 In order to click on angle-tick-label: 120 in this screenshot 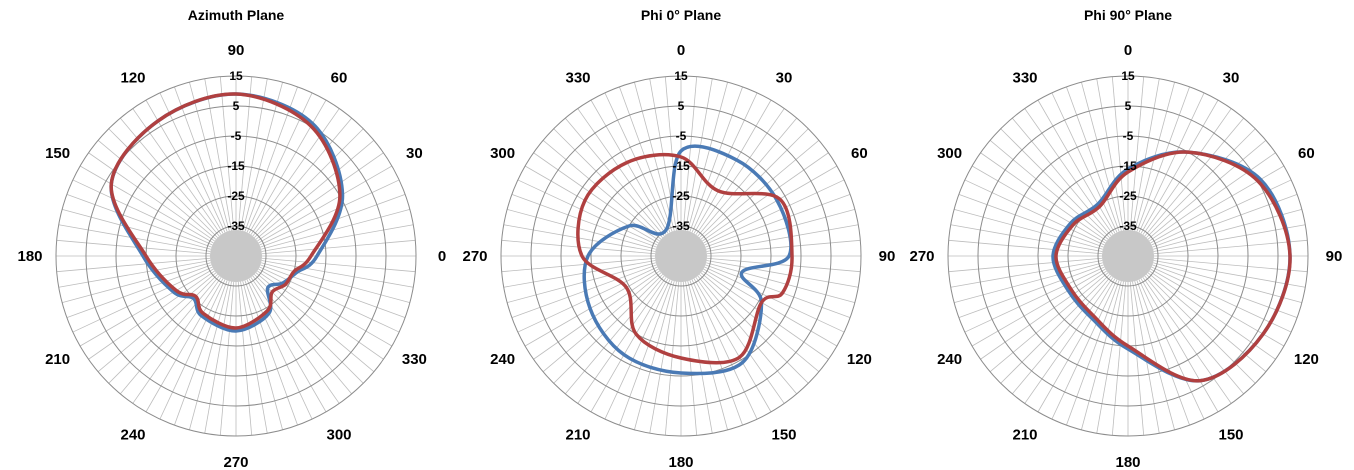, I will do `click(132, 78)`.